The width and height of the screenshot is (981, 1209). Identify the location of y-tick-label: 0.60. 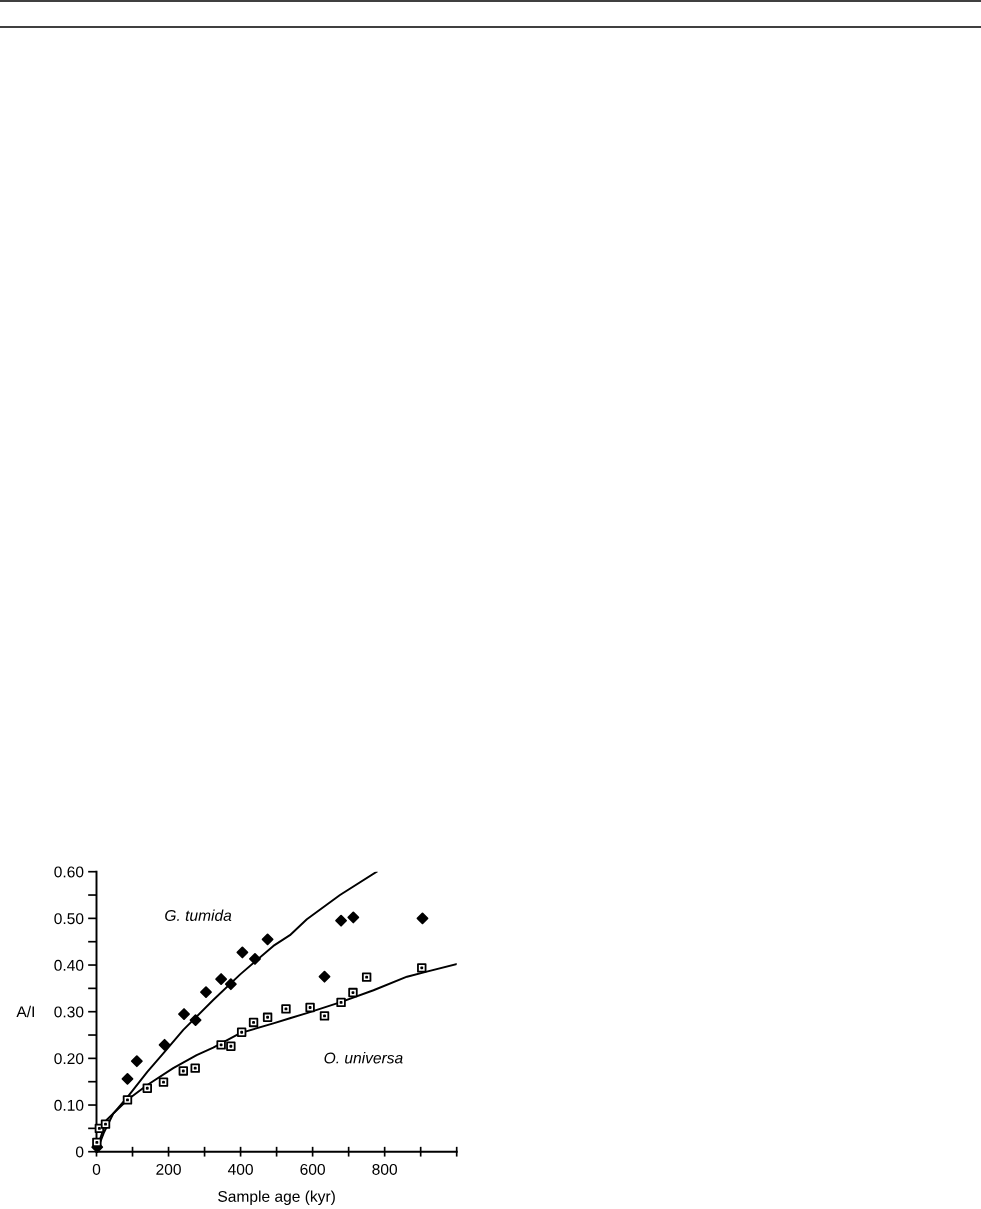
(69, 872).